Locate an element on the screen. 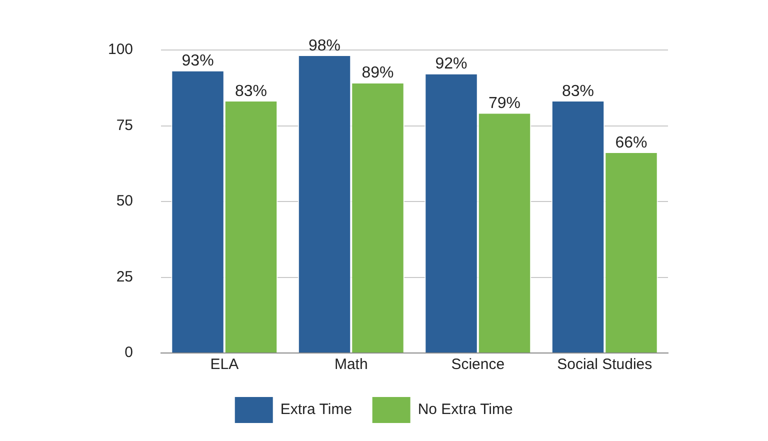 The height and width of the screenshot is (441, 768). legend-label: No Extra Time is located at coordinates (465, 409).